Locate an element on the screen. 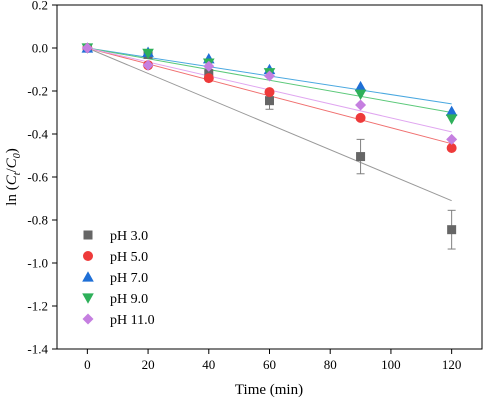 The image size is (484, 400). y-tick-label: -0.4 is located at coordinates (37, 134).